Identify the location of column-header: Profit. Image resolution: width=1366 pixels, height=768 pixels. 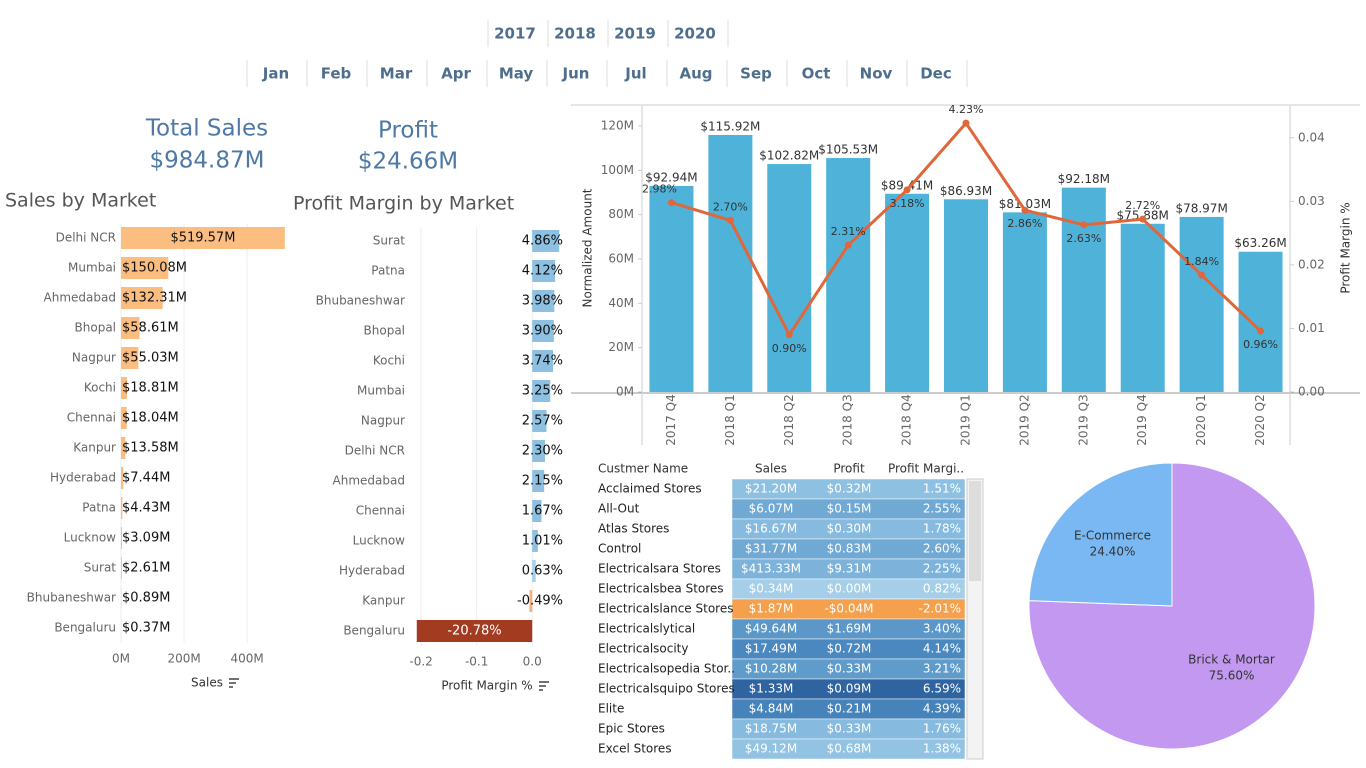
(849, 469).